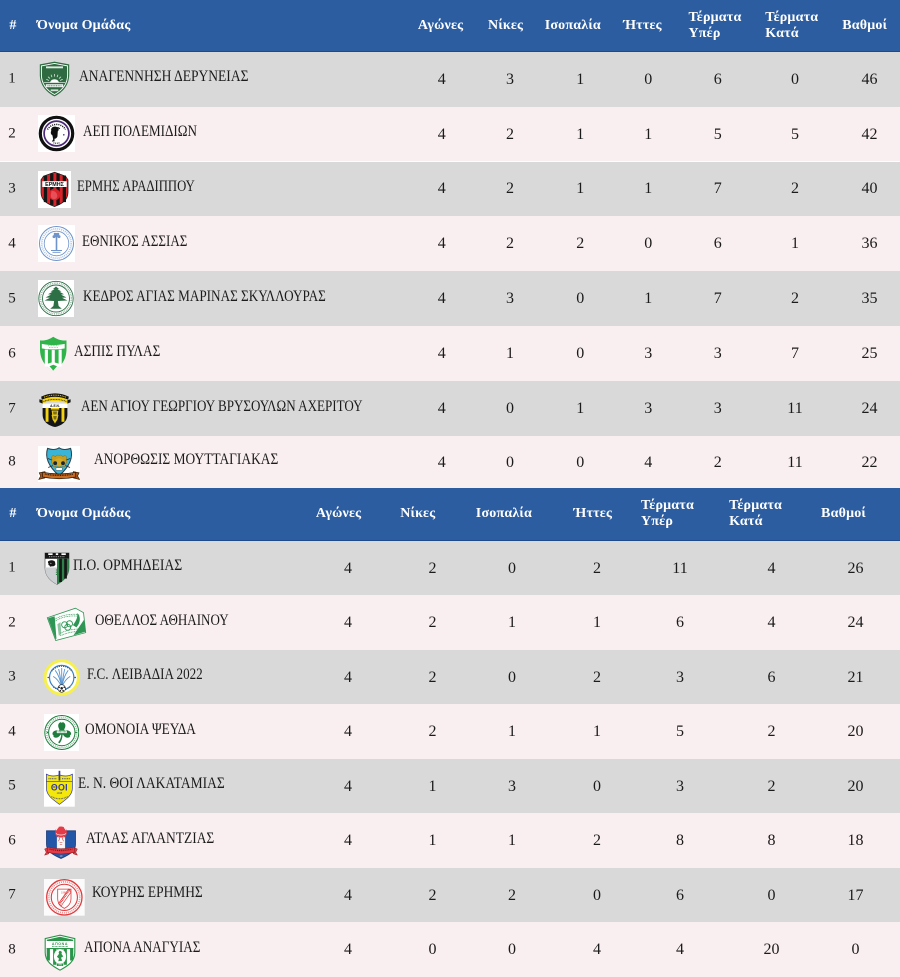 This screenshot has height=977, width=900. What do you see at coordinates (61, 856) in the screenshot?
I see `svg-text: 19` at bounding box center [61, 856].